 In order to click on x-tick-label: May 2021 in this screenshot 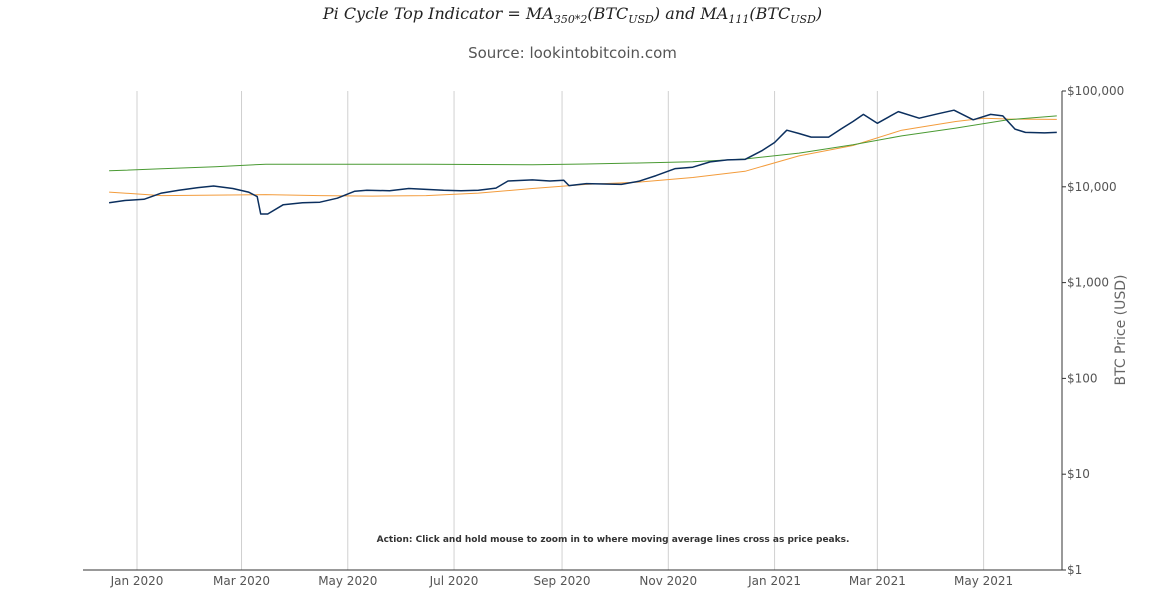, I will do `click(983, 581)`.